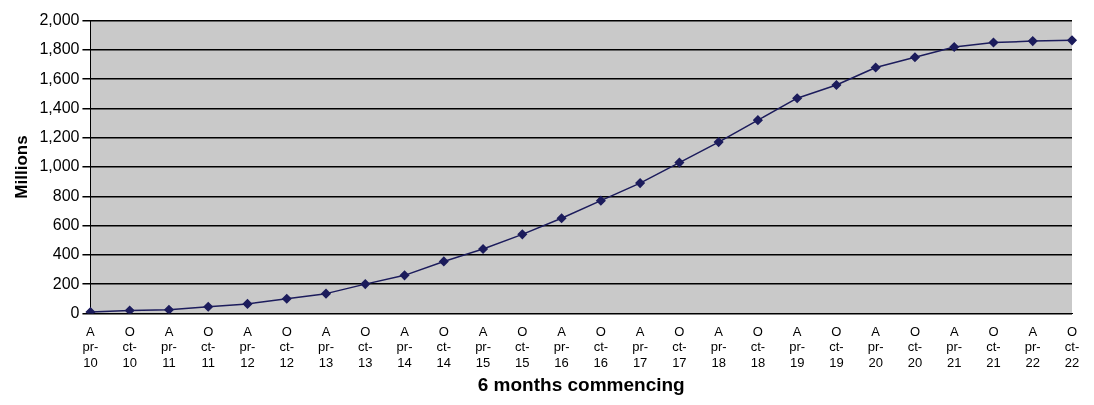 The height and width of the screenshot is (405, 1094). Describe the element at coordinates (483, 346) in the screenshot. I see `x-tick-label: Apr-15` at that location.